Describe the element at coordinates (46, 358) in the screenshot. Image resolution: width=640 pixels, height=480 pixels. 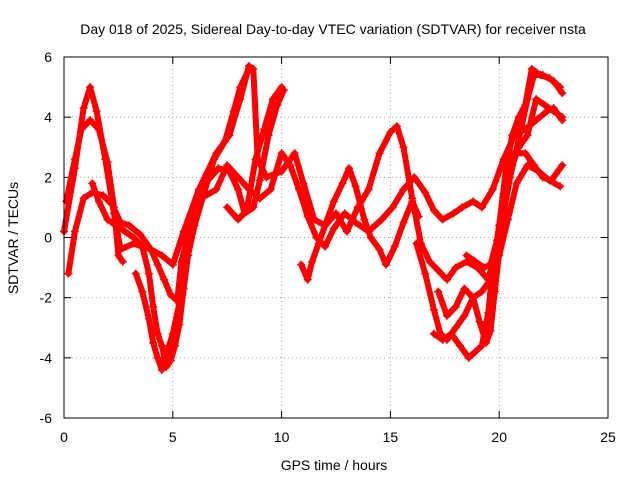
I see `y-tick-label: -4` at that location.